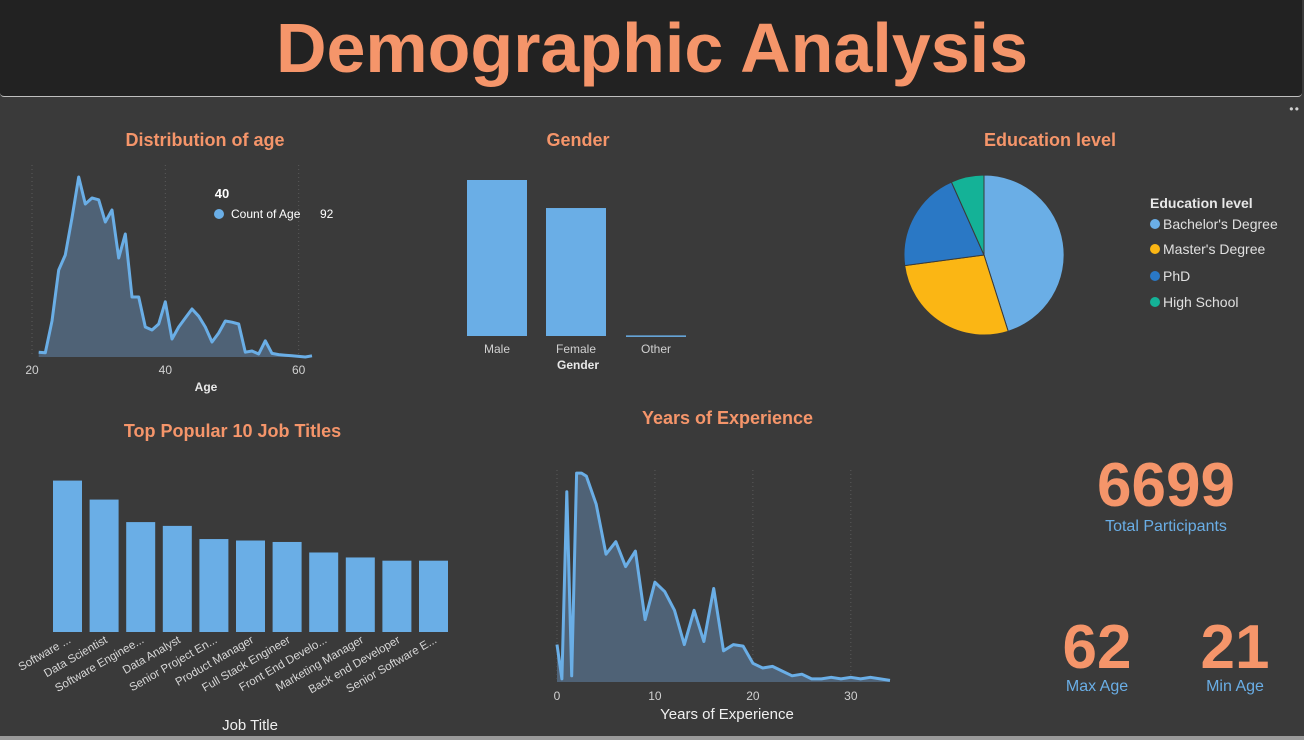 Image resolution: width=1304 pixels, height=740 pixels. What do you see at coordinates (753, 696) in the screenshot?
I see `experience-tick-label: 20` at bounding box center [753, 696].